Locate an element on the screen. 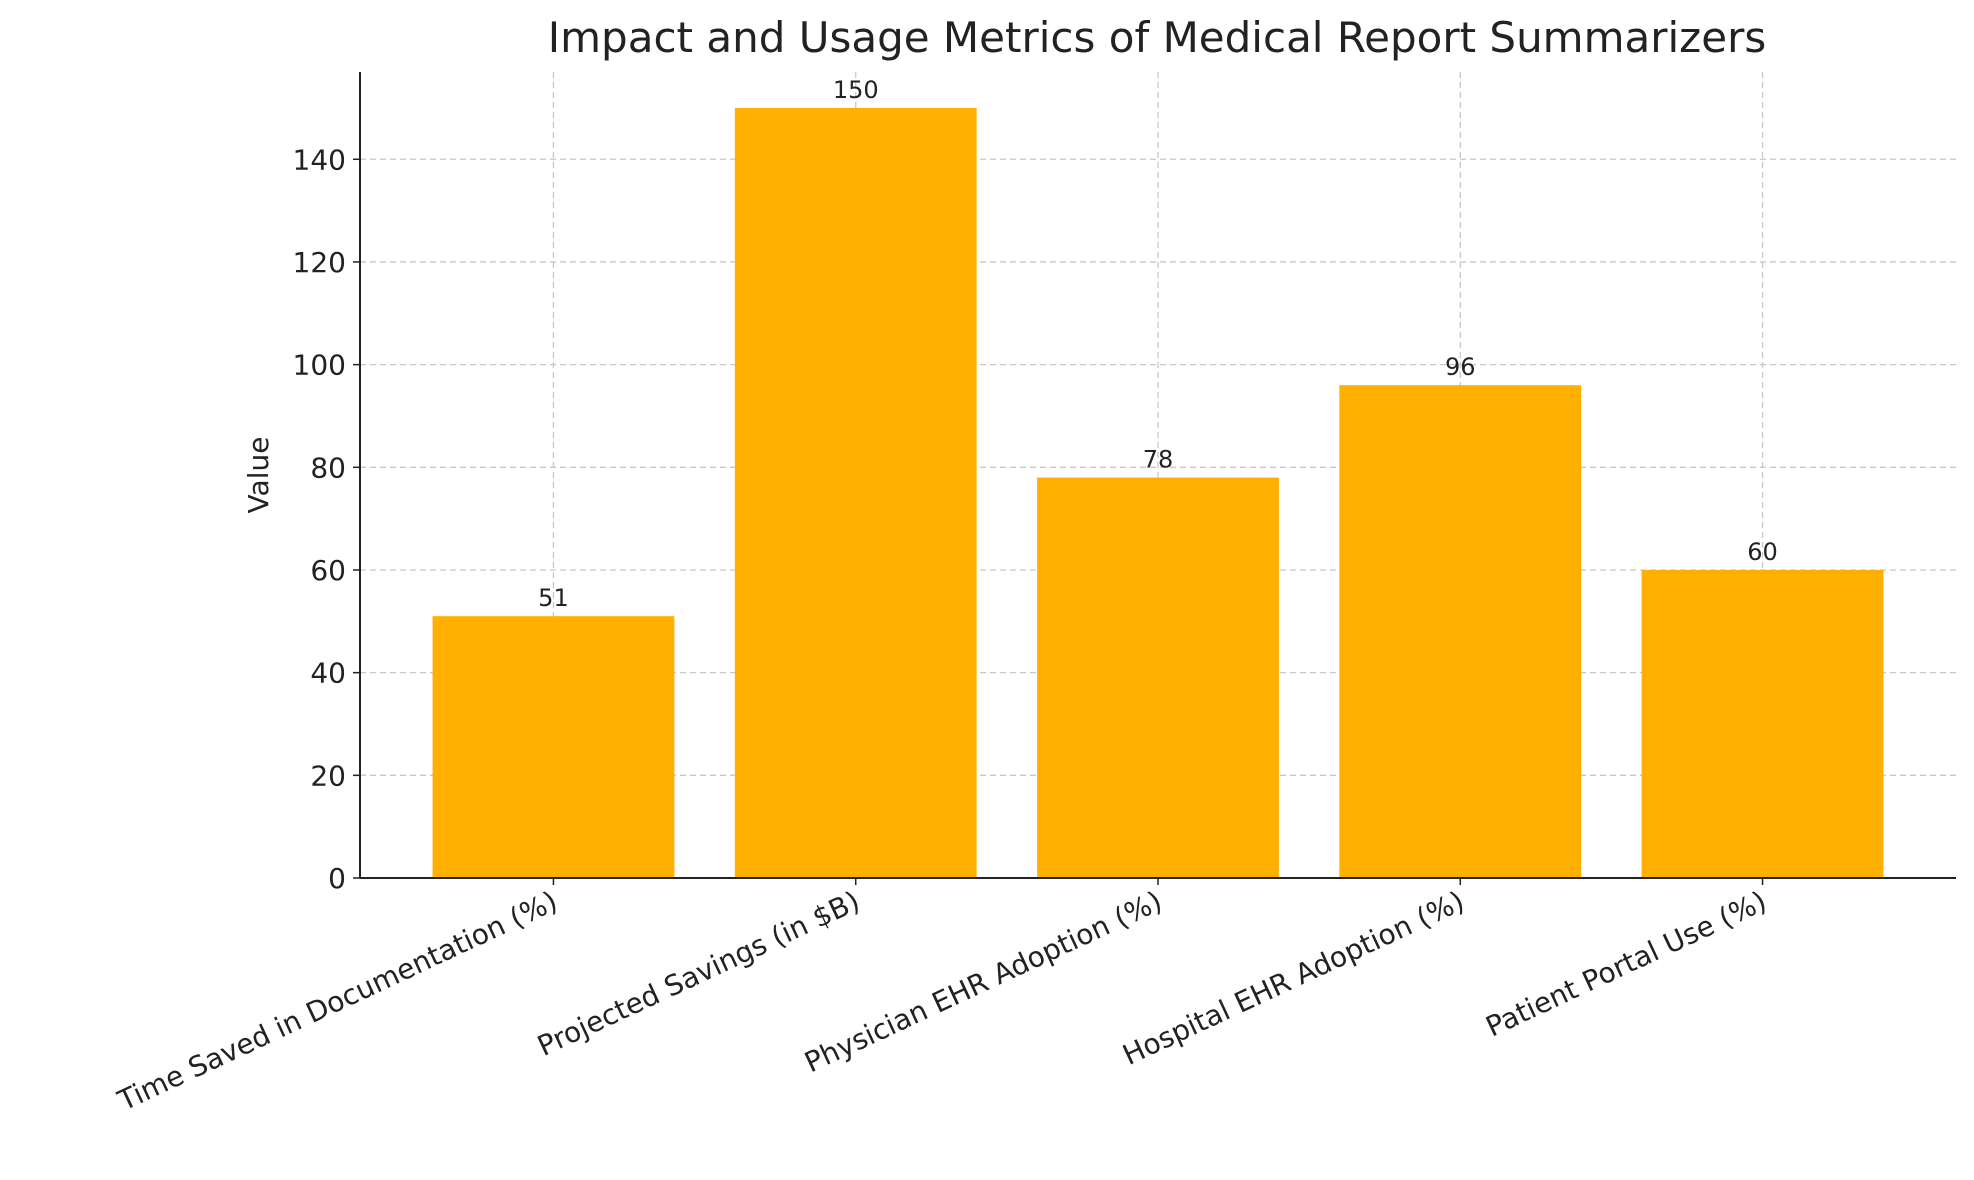 The image size is (1974, 1180). y-axis-label: Value is located at coordinates (258, 475).